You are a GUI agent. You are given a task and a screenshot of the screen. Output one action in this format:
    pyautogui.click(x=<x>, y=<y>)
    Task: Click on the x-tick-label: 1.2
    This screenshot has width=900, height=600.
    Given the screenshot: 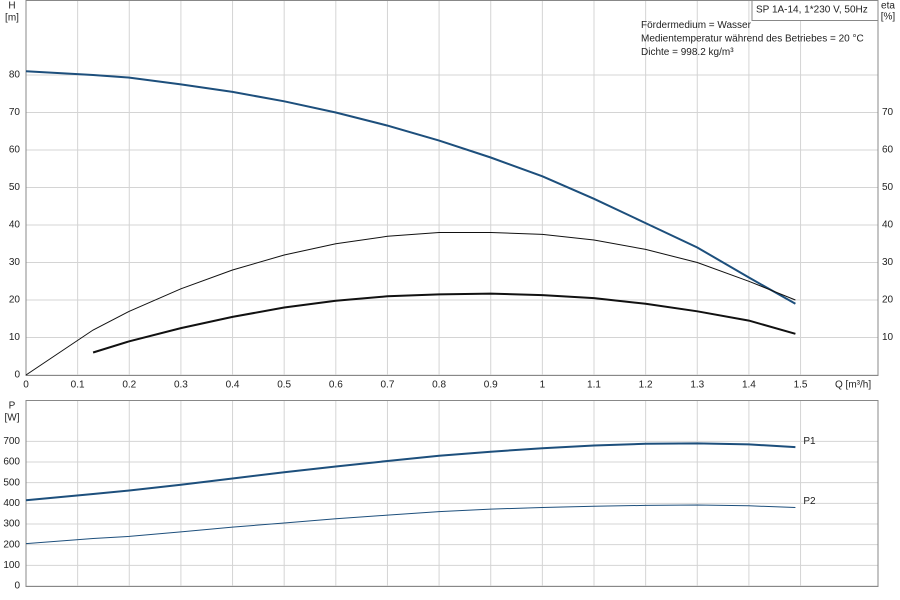 What is the action you would take?
    pyautogui.click(x=646, y=385)
    